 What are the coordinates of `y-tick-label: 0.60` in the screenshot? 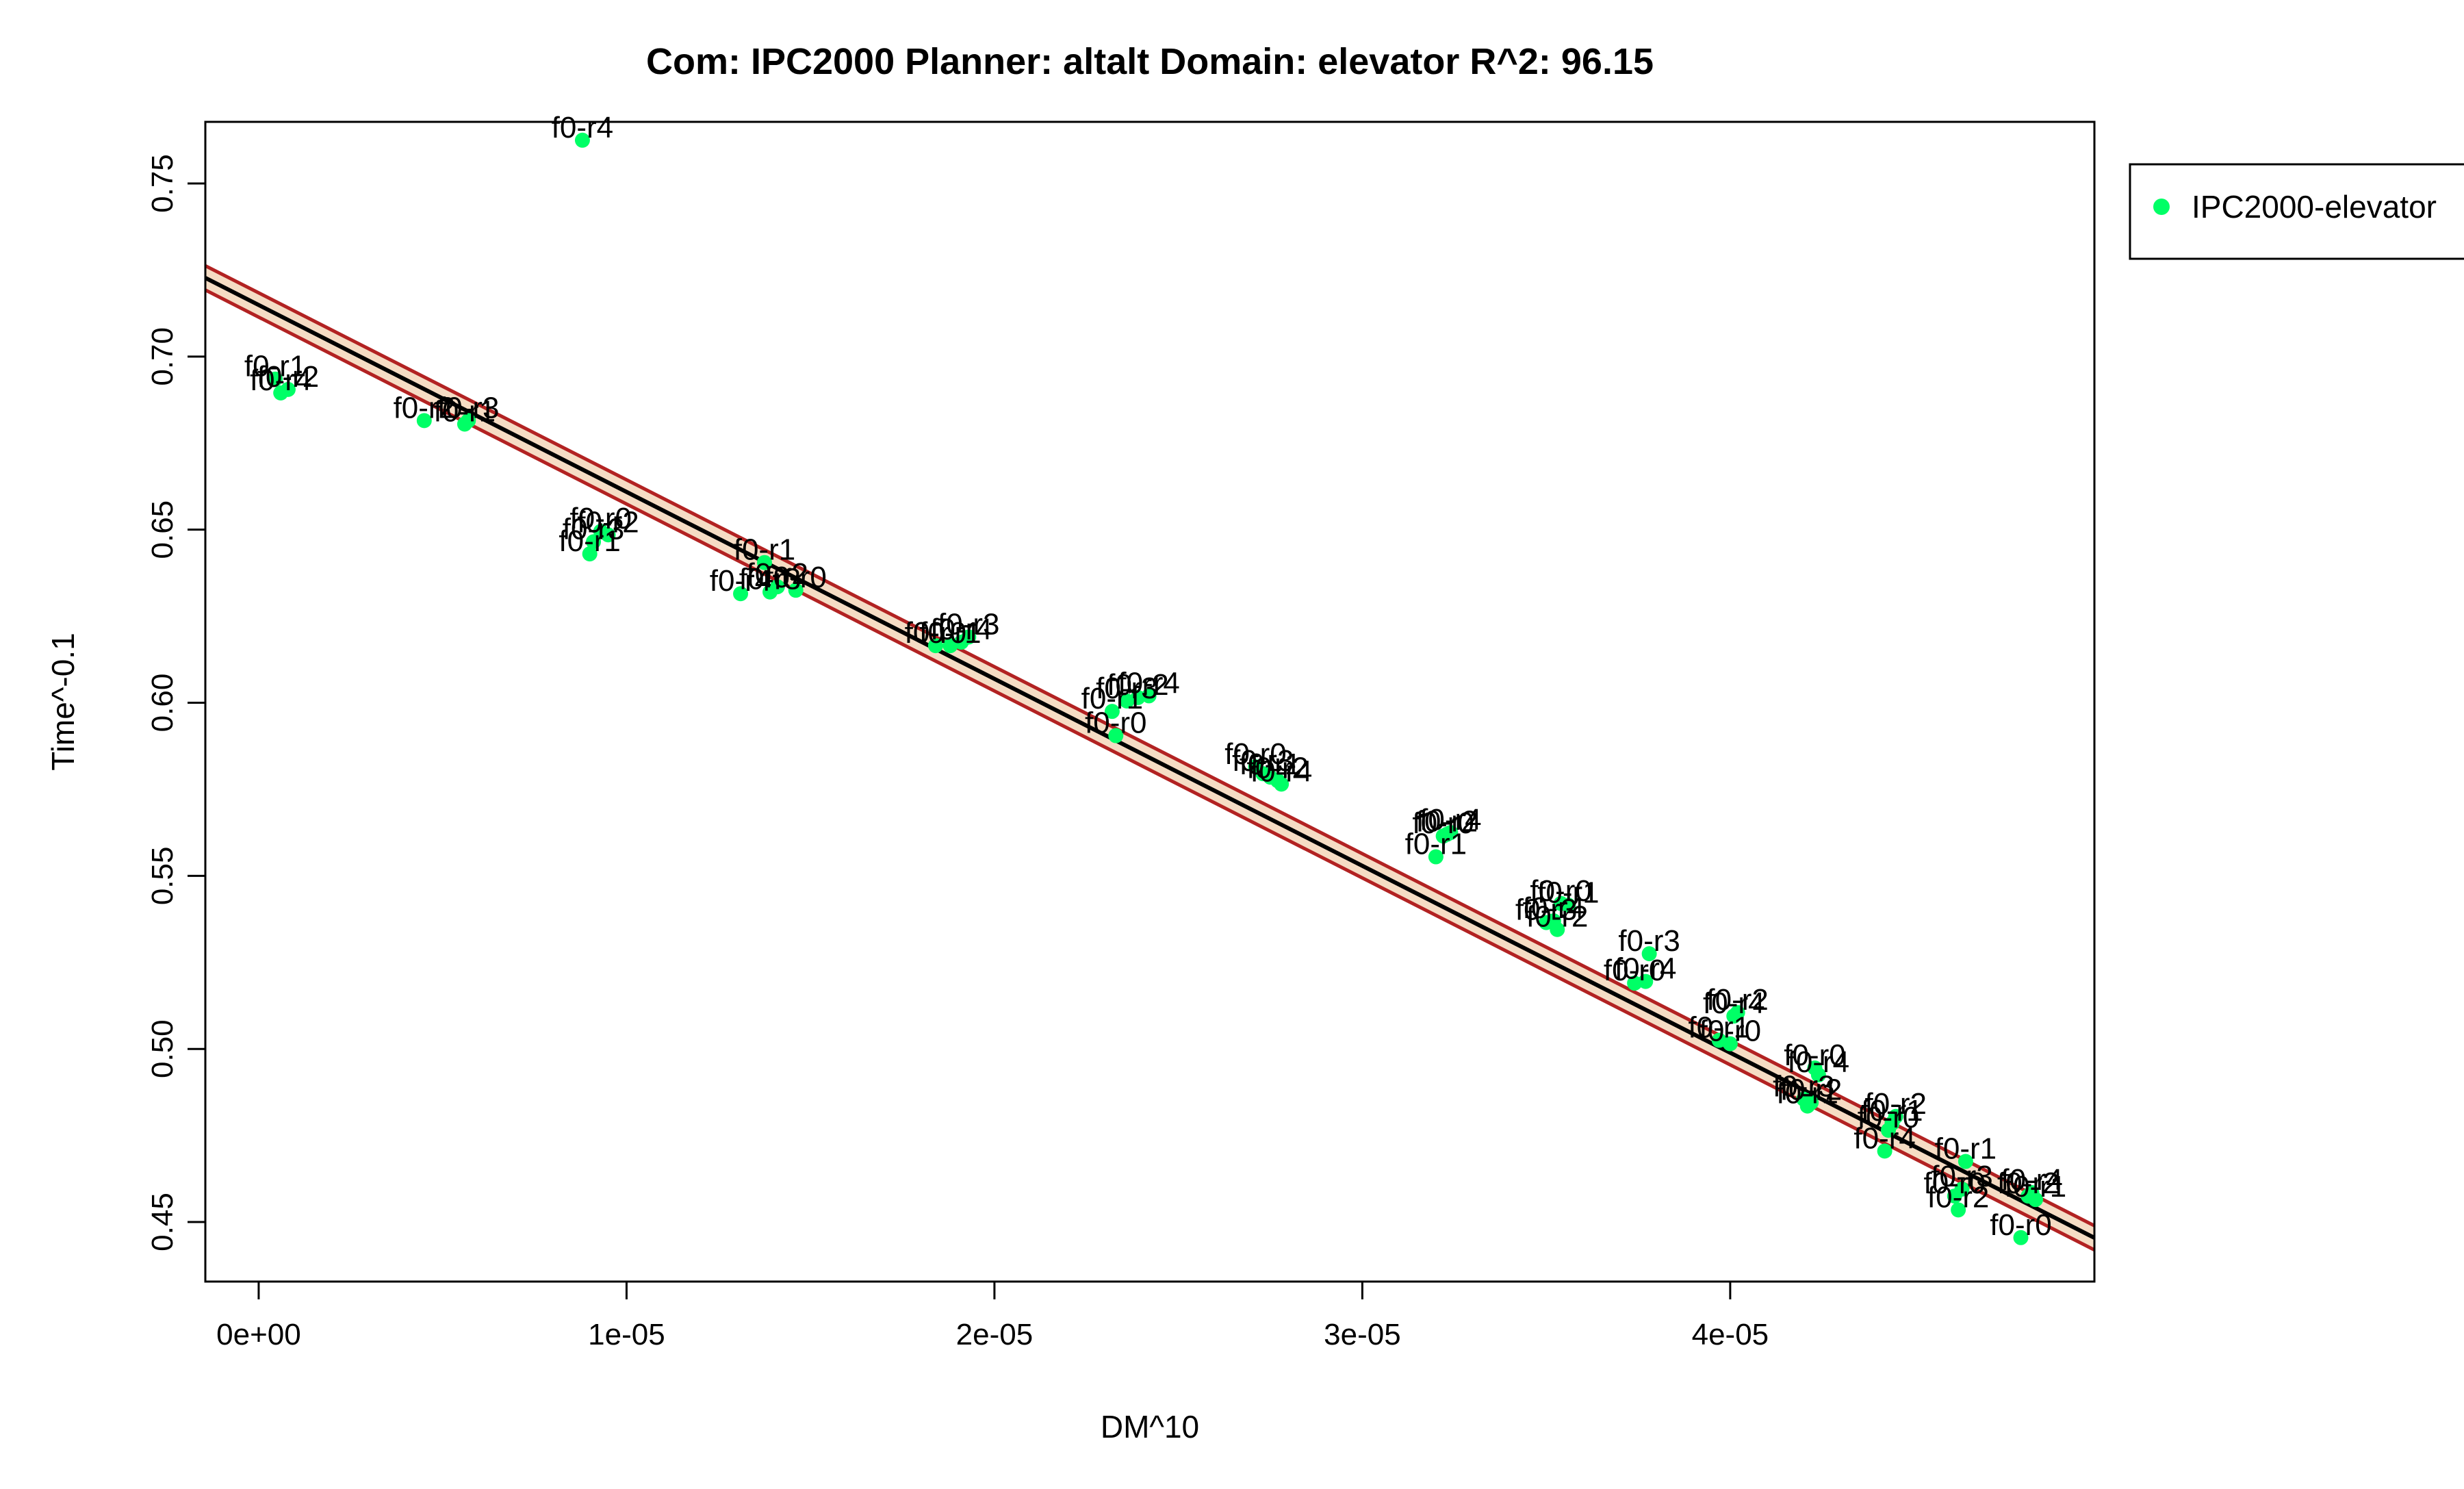 It's located at (162, 703).